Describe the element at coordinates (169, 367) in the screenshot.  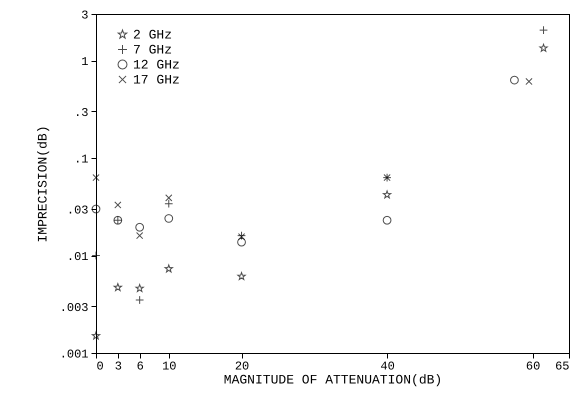
I see `x-tick-label: 10` at that location.